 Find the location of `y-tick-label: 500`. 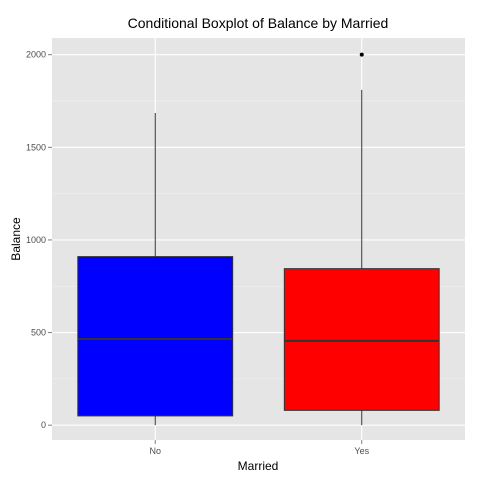

y-tick-label: 500 is located at coordinates (38, 333).